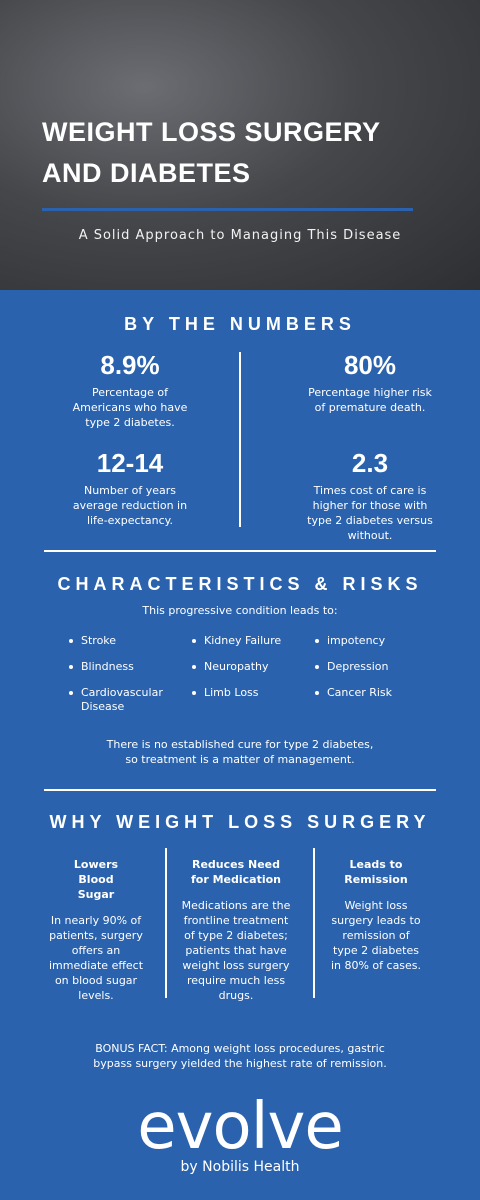  What do you see at coordinates (370, 463) in the screenshot?
I see `stat-value: 2.3` at bounding box center [370, 463].